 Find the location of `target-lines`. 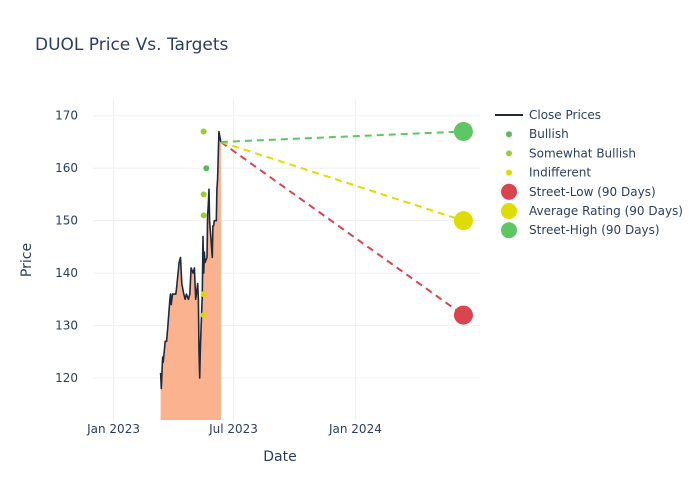

target-lines is located at coordinates (342, 223).